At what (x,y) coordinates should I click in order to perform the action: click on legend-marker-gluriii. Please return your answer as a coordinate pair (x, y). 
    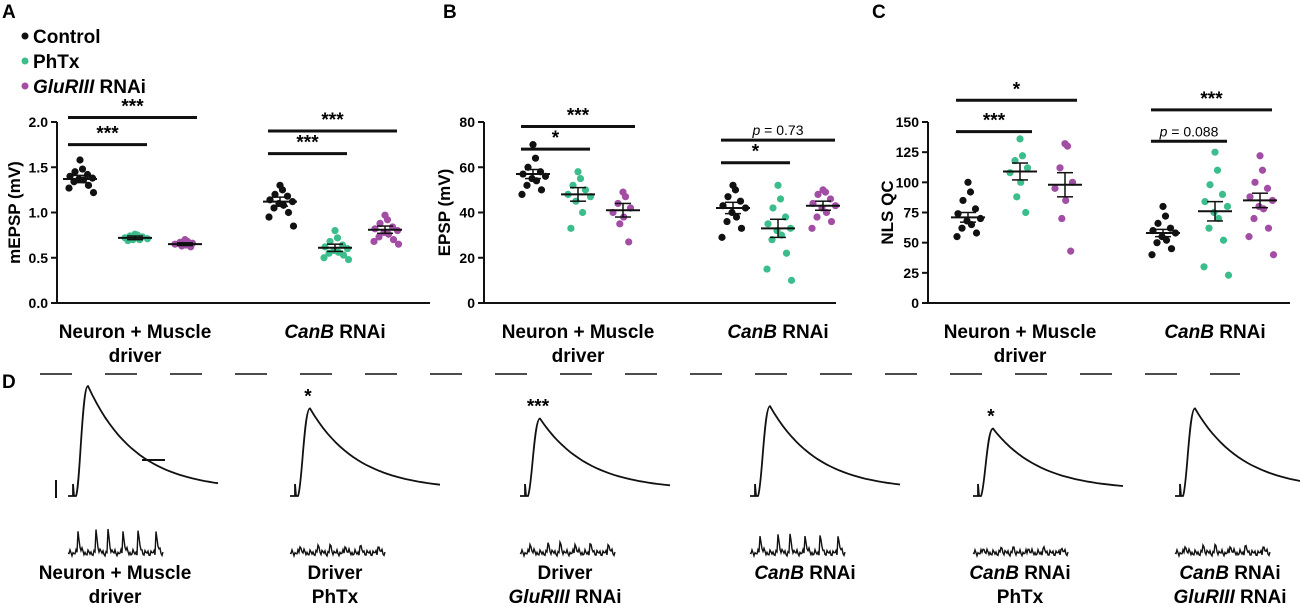
    Looking at the image, I should click on (25, 86).